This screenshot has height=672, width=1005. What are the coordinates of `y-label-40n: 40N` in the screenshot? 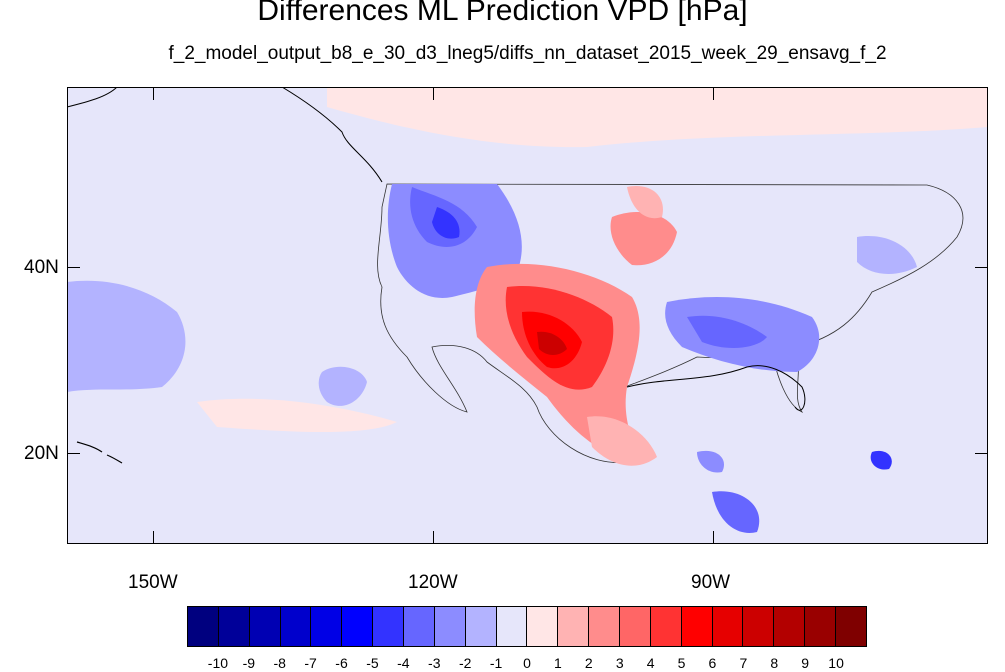 It's located at (41, 267).